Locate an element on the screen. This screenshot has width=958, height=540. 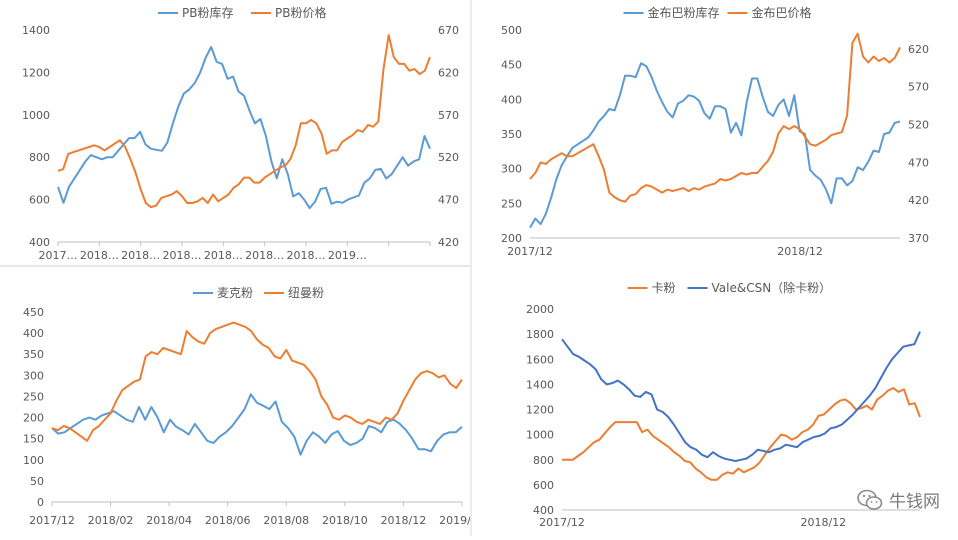
x-tick-label: 2019/02 is located at coordinates (454, 520).